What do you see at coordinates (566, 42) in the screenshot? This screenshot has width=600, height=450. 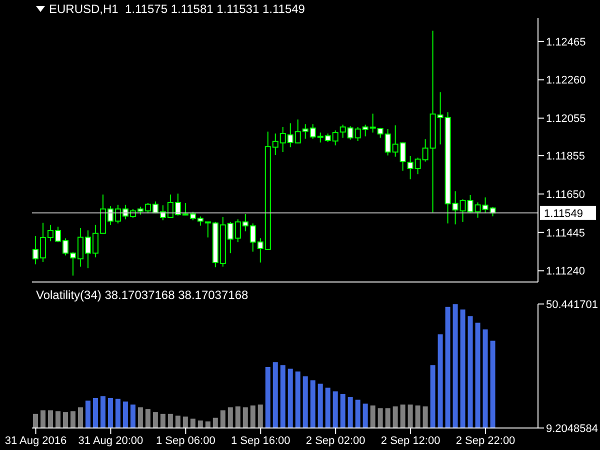 I see `y-tick-label: 1.12465` at bounding box center [566, 42].